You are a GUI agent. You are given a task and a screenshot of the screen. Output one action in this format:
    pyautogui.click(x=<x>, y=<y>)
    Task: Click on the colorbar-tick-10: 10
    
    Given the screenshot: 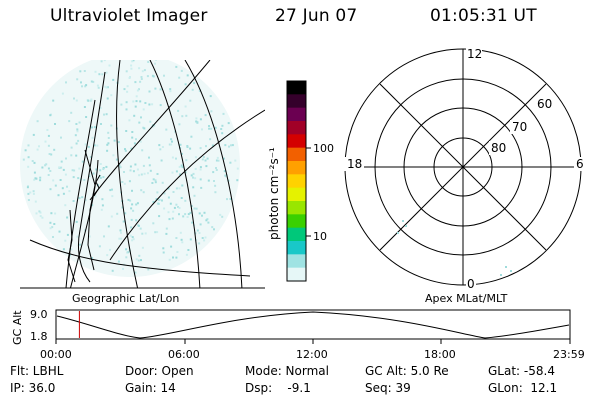 What is the action you would take?
    pyautogui.click(x=320, y=236)
    